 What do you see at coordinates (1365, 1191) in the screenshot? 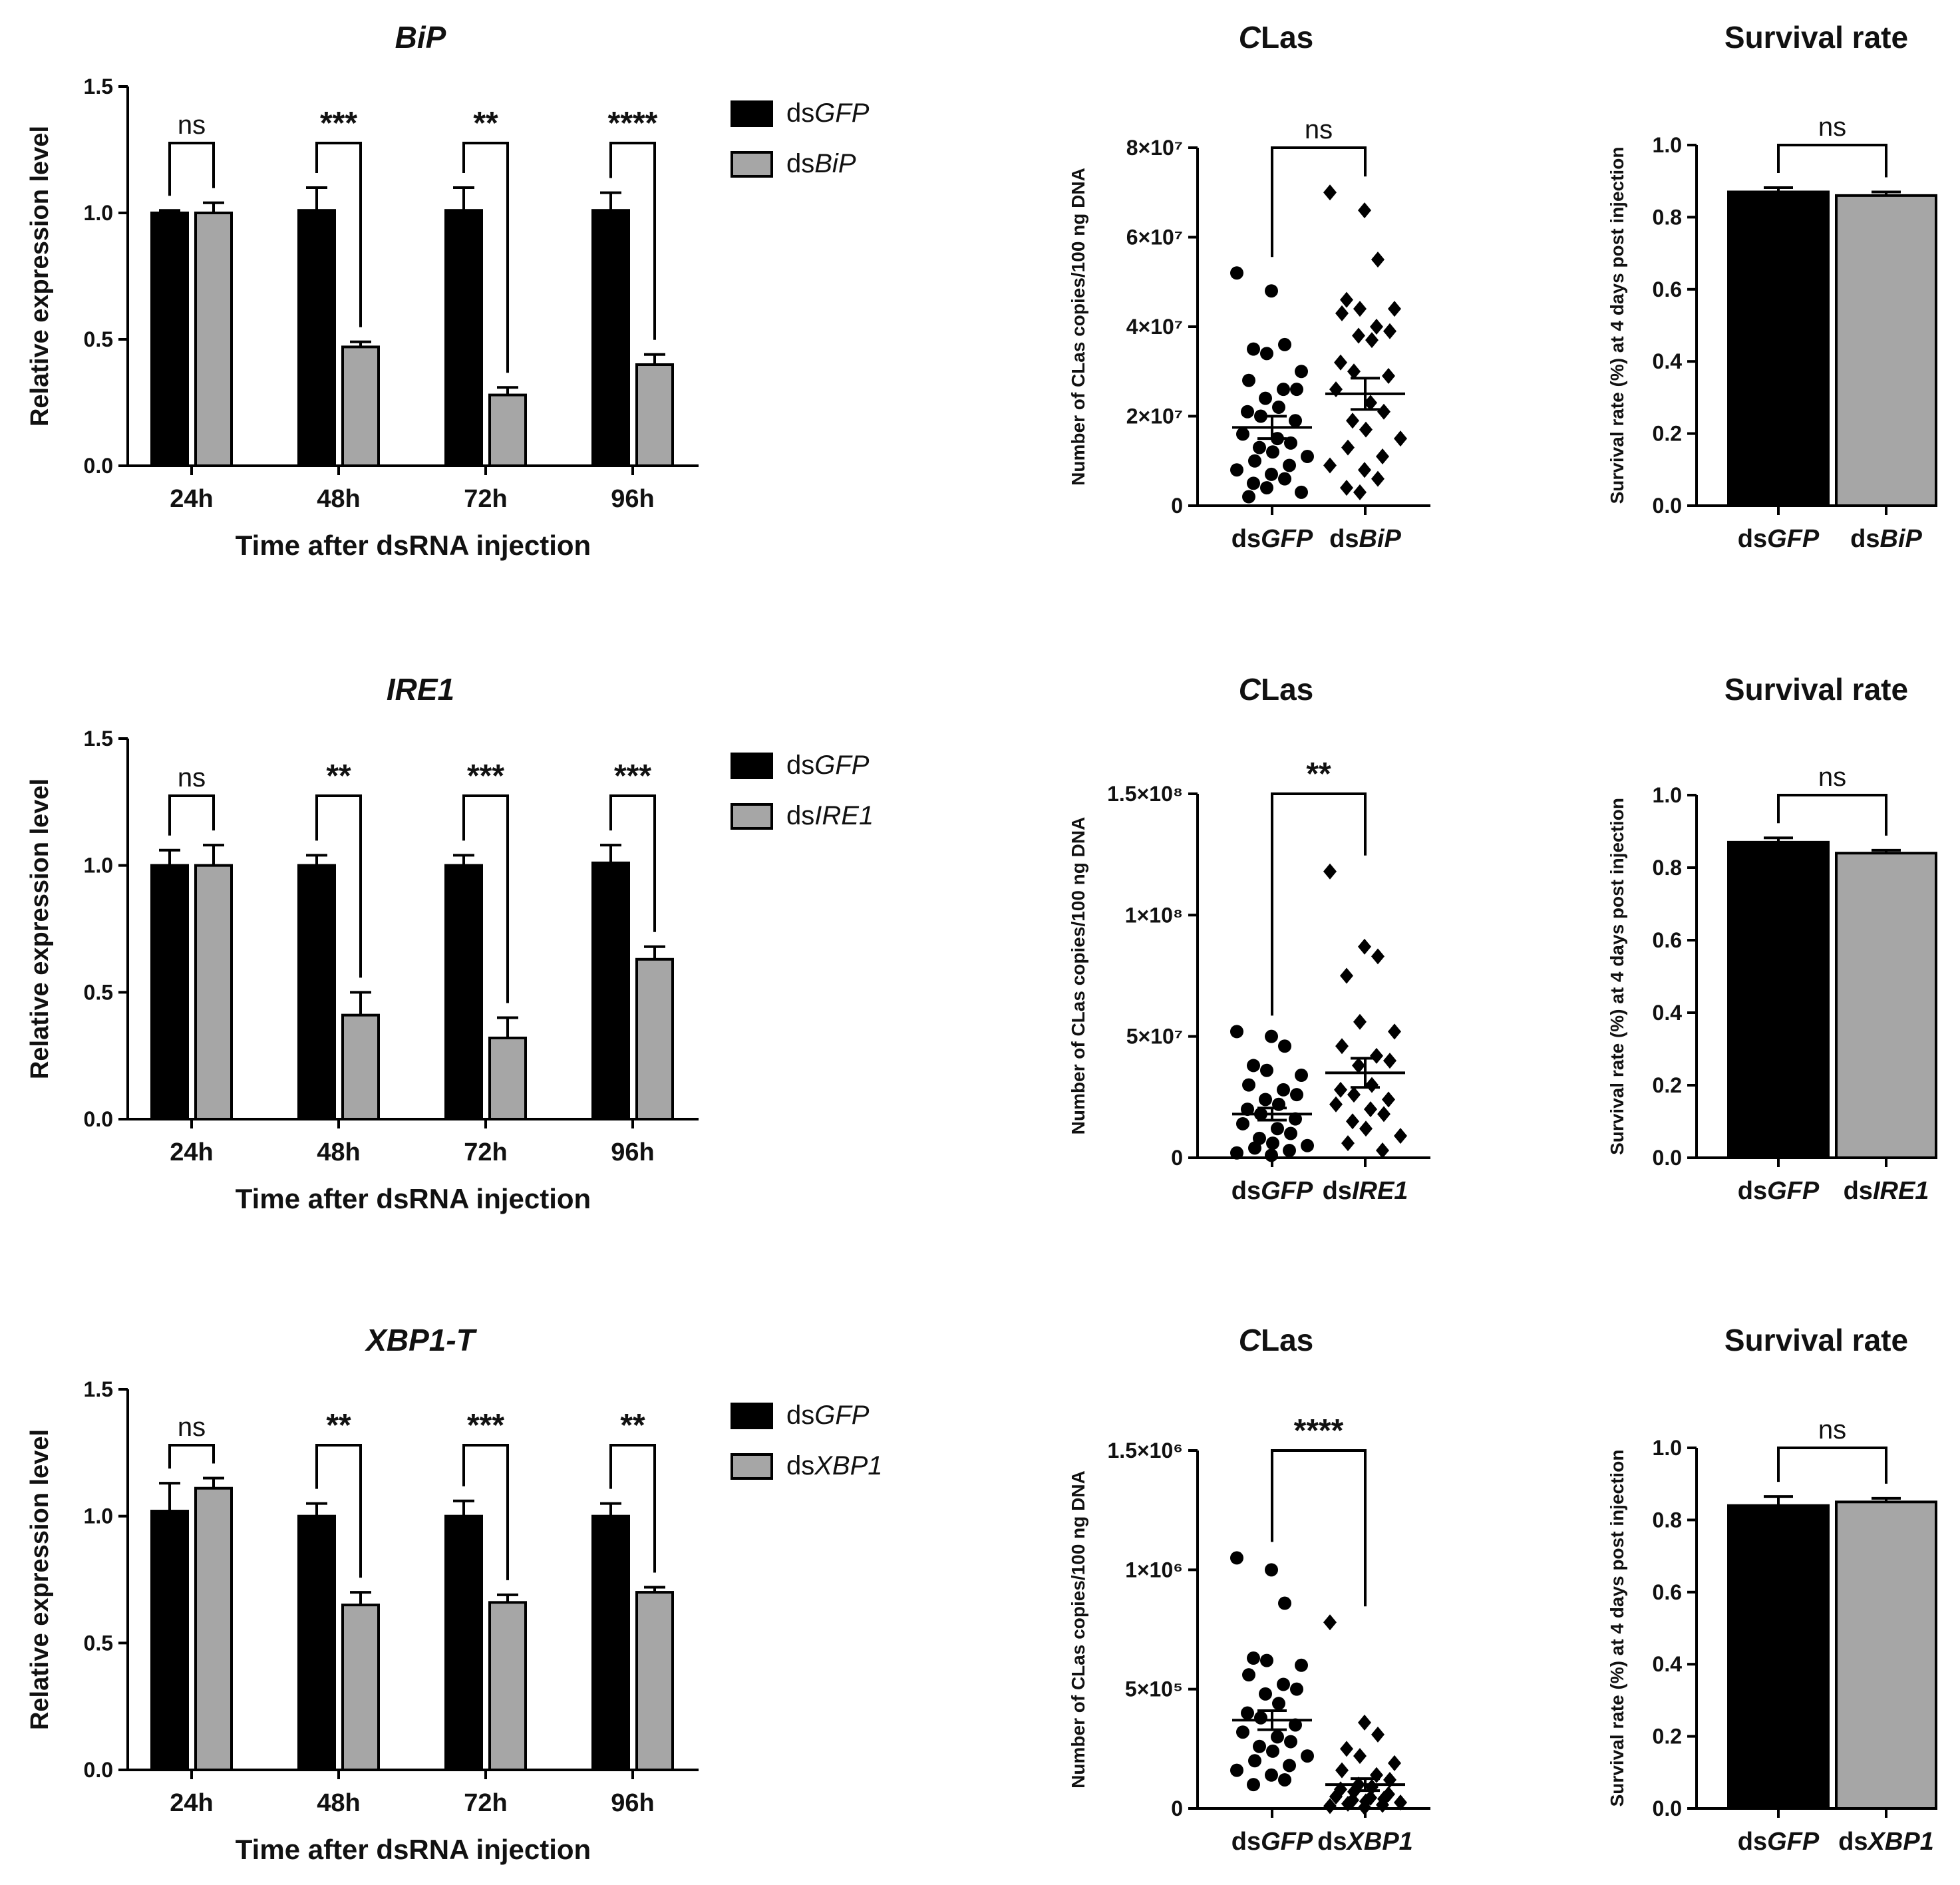
I see `group-label-1: dsIRE1` at bounding box center [1365, 1191].